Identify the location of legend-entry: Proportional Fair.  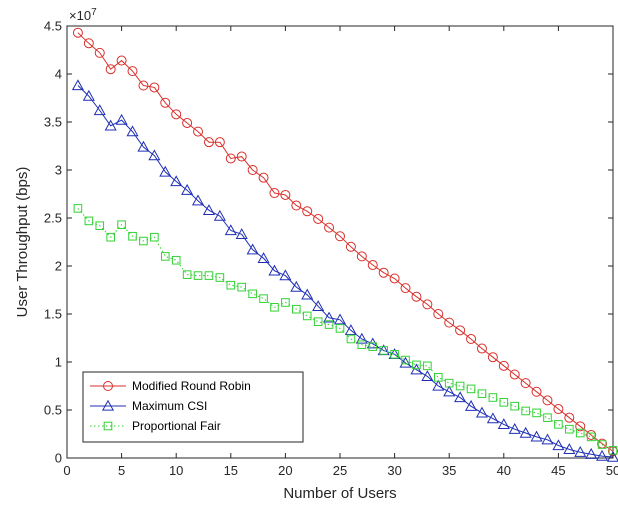
(176, 426).